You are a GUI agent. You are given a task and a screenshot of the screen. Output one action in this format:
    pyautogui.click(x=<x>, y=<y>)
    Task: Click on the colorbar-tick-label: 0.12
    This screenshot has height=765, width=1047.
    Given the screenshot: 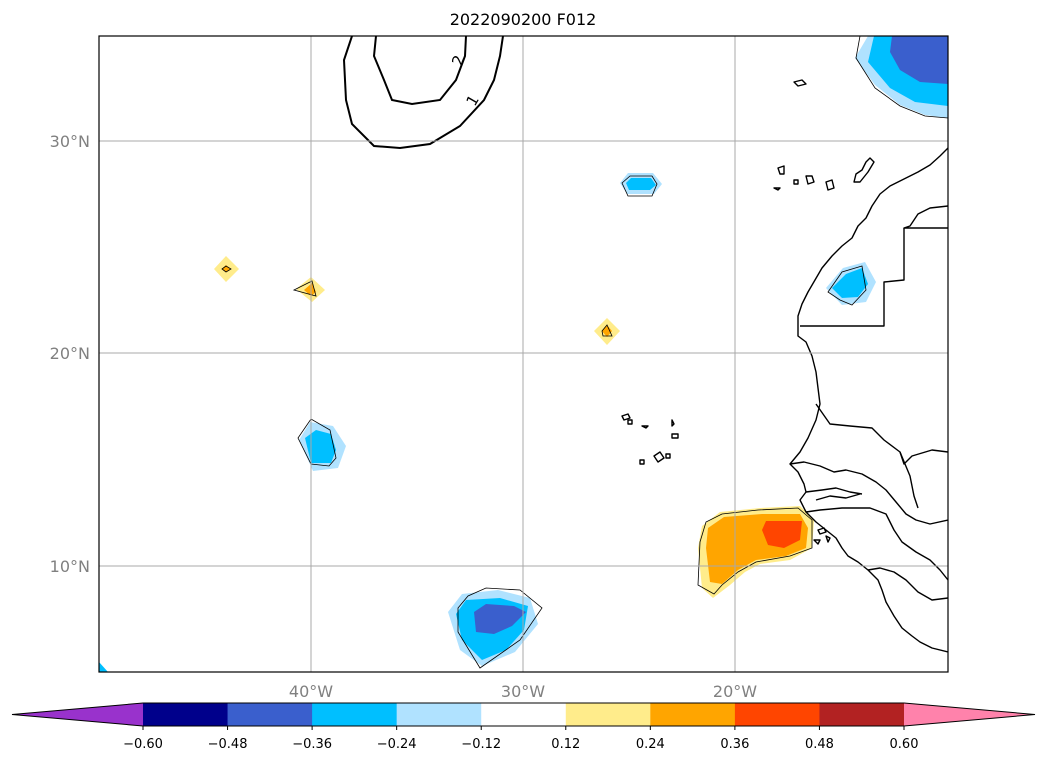 What is the action you would take?
    pyautogui.click(x=565, y=744)
    